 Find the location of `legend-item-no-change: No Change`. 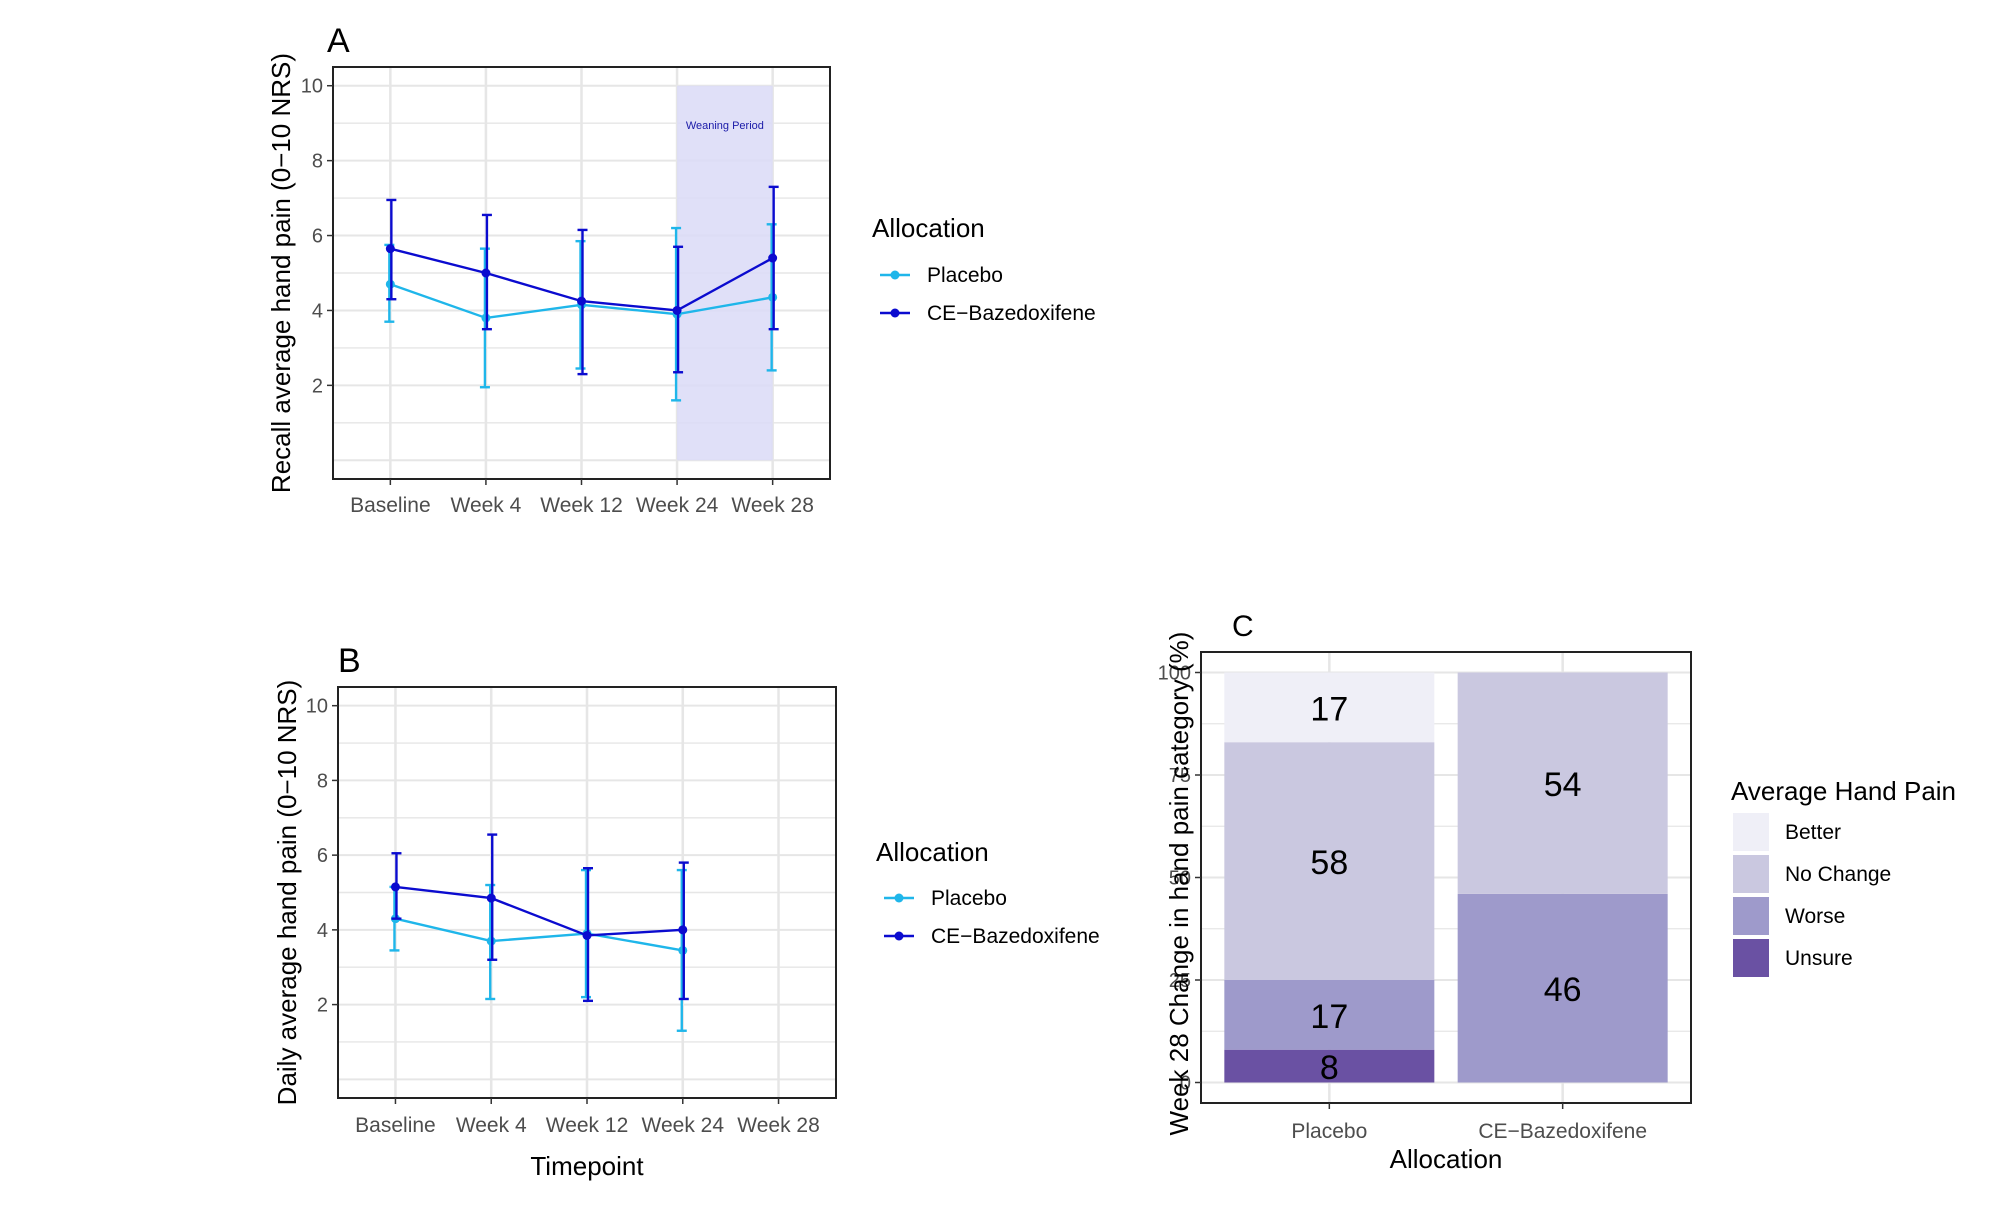

legend-item-no-change: No Change is located at coordinates (1838, 874).